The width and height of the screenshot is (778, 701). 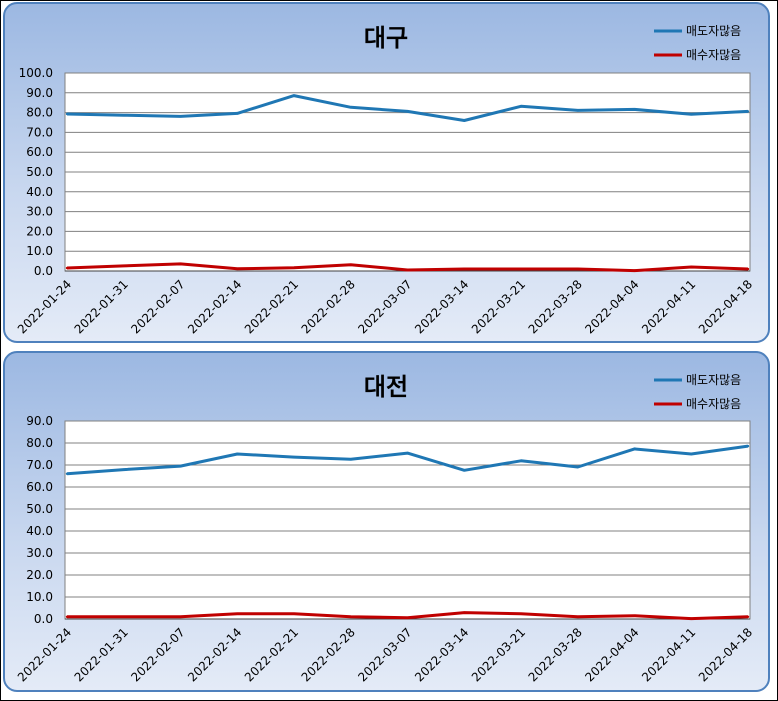 What do you see at coordinates (36, 73) in the screenshot?
I see `y-tick-label: 100.0` at bounding box center [36, 73].